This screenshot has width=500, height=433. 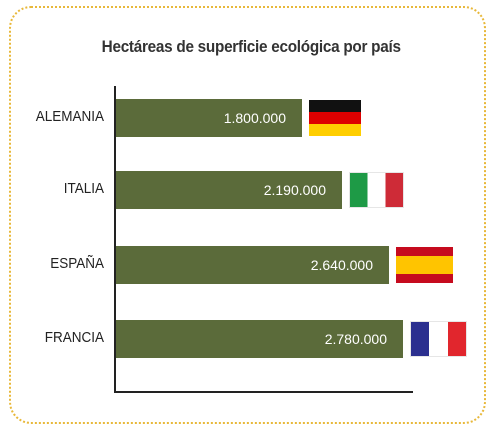 What do you see at coordinates (74, 337) in the screenshot?
I see `category-label-francia: FRANCIA` at bounding box center [74, 337].